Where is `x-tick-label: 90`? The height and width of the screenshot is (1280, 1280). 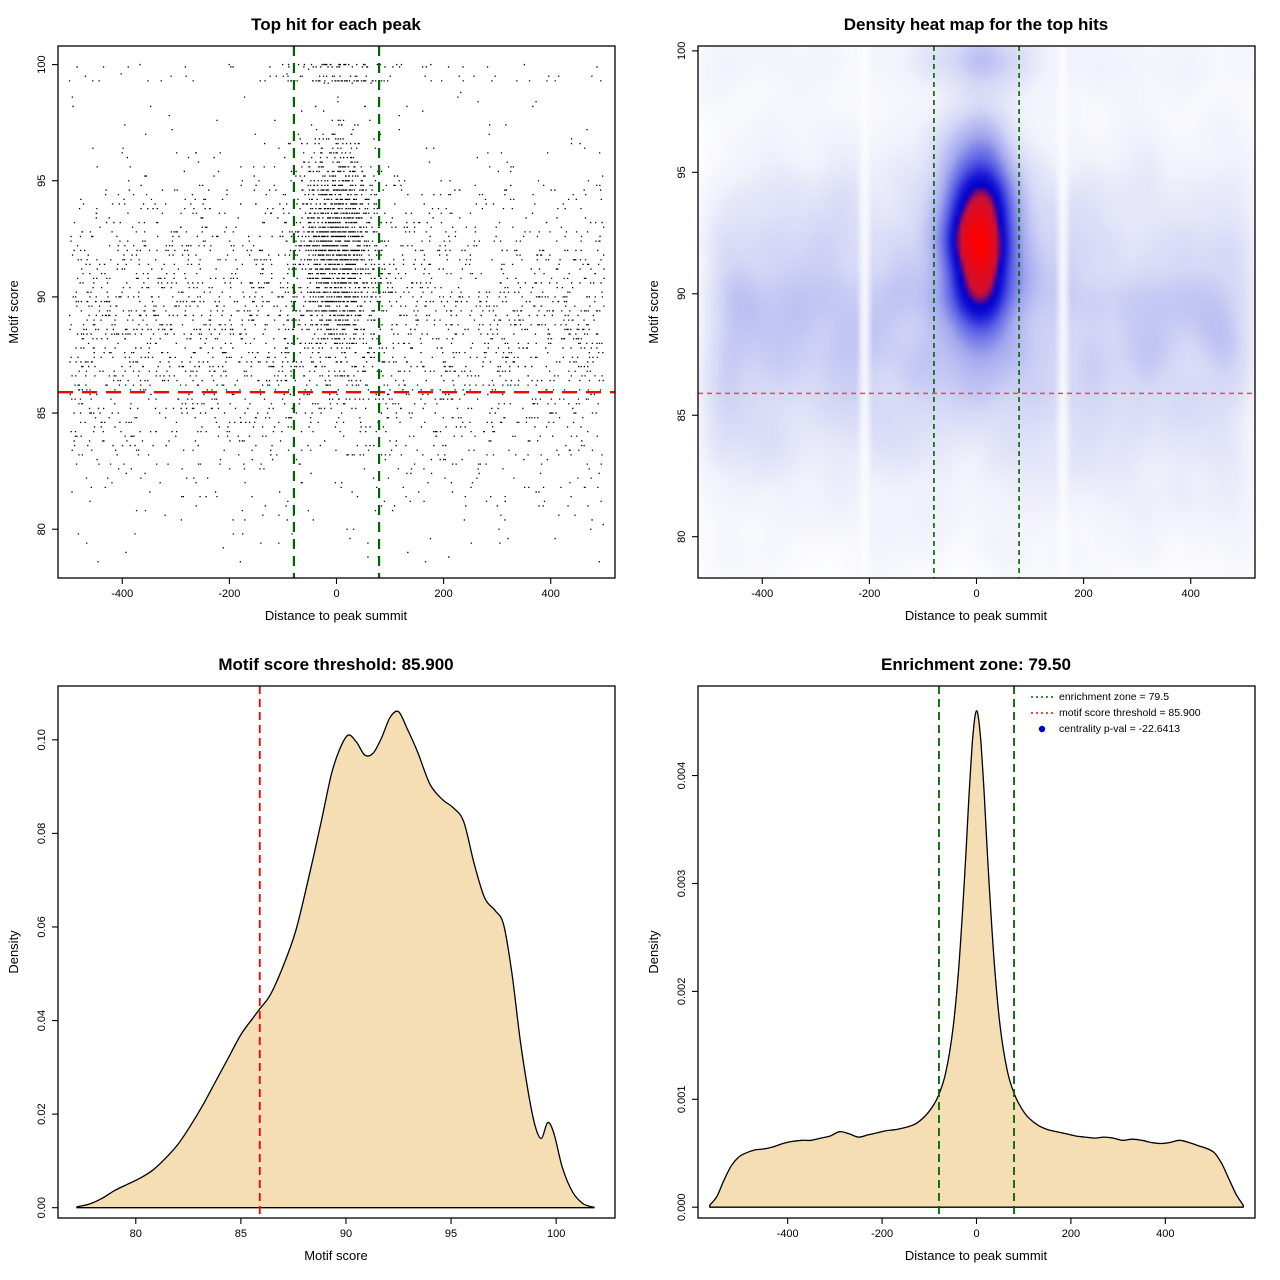
x-tick-label: 90 is located at coordinates (346, 1234).